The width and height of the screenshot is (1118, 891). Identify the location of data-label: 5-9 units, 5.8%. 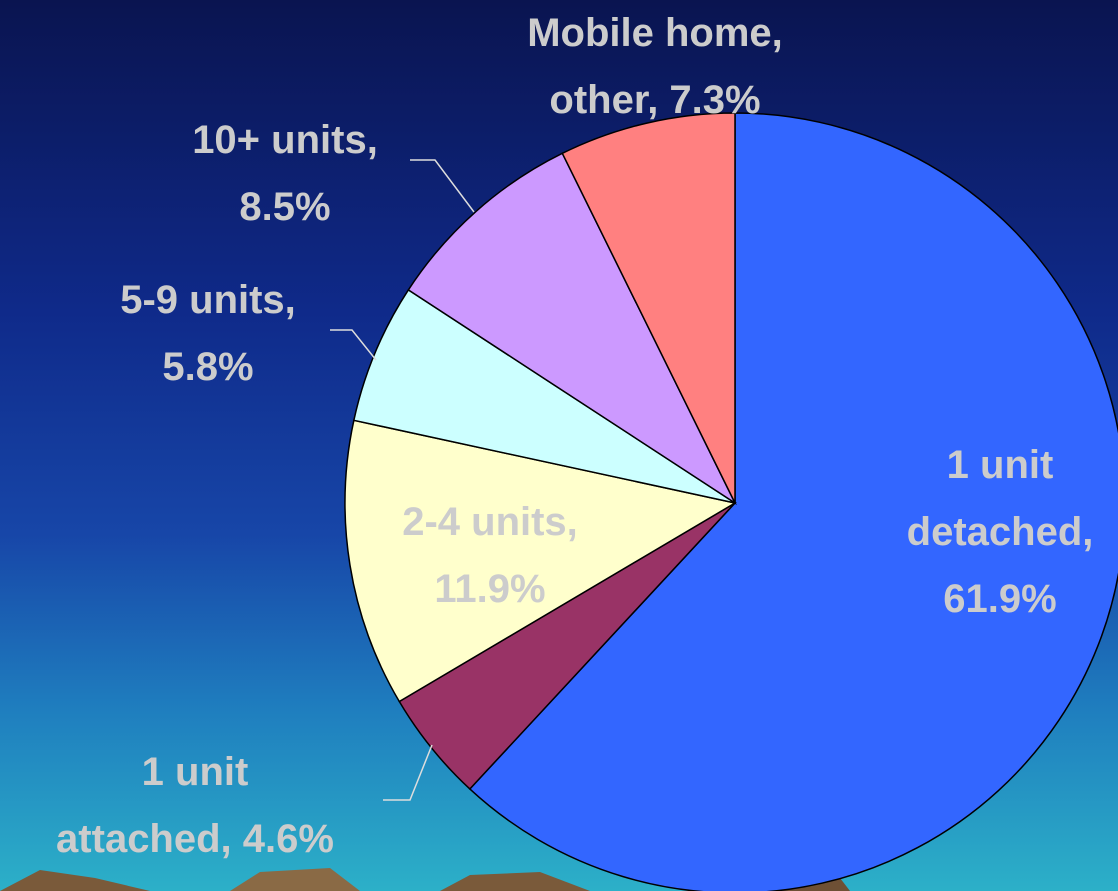
(208, 333).